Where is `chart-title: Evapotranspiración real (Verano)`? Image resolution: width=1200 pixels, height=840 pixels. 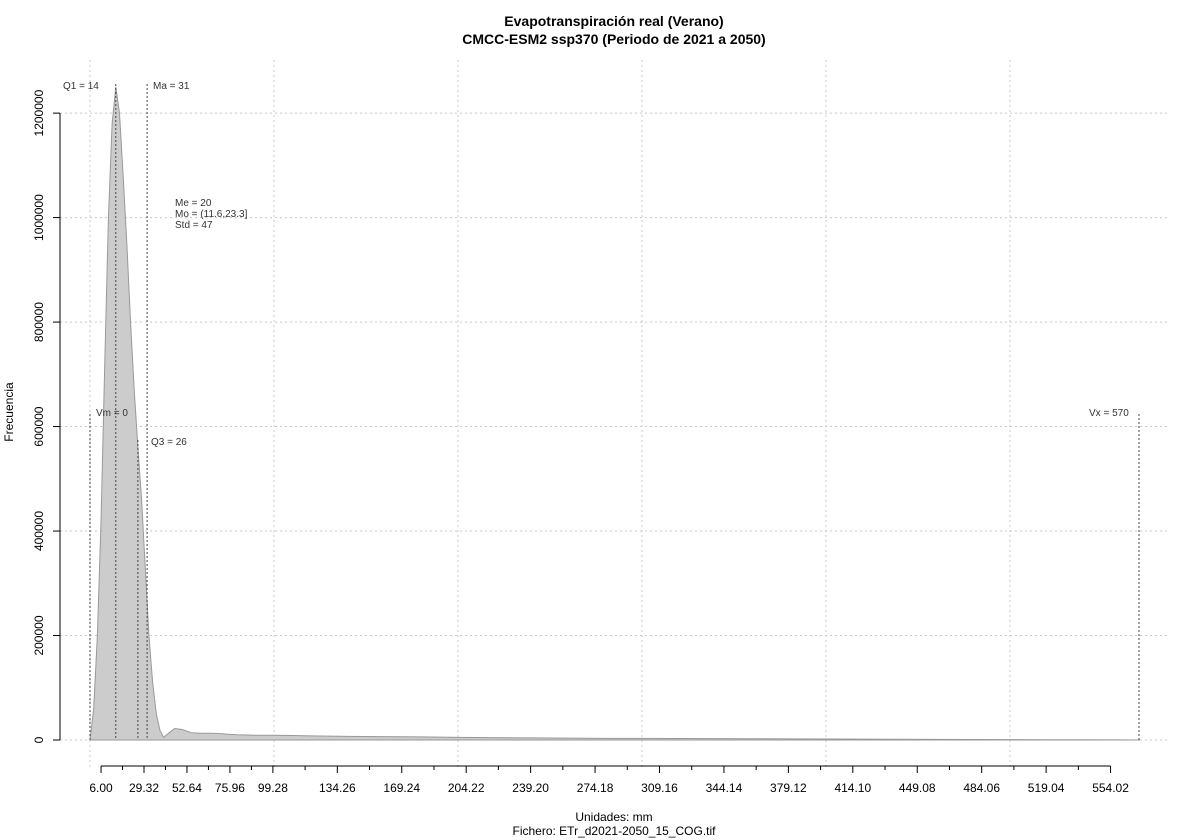 chart-title: Evapotranspiración real (Verano) is located at coordinates (613, 21).